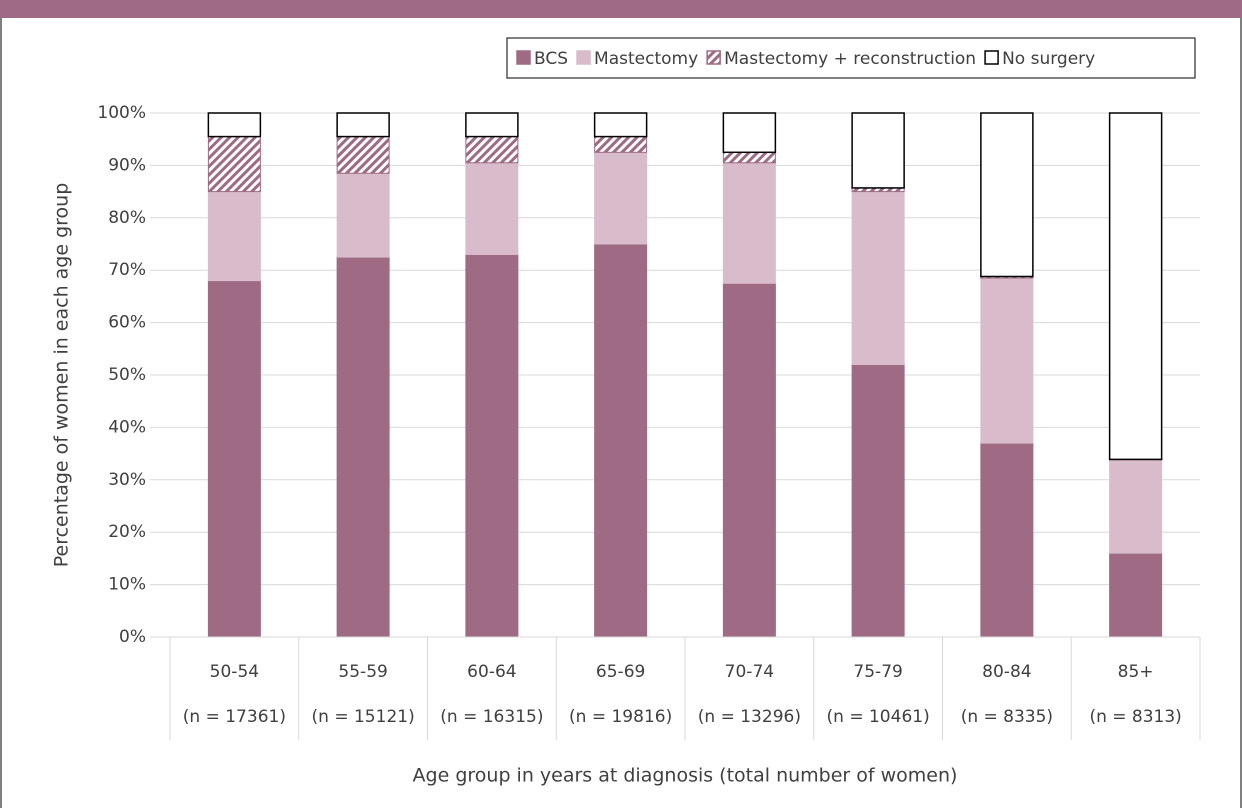  I want to click on x-tick-sublabel: (n = 15121), so click(363, 717).